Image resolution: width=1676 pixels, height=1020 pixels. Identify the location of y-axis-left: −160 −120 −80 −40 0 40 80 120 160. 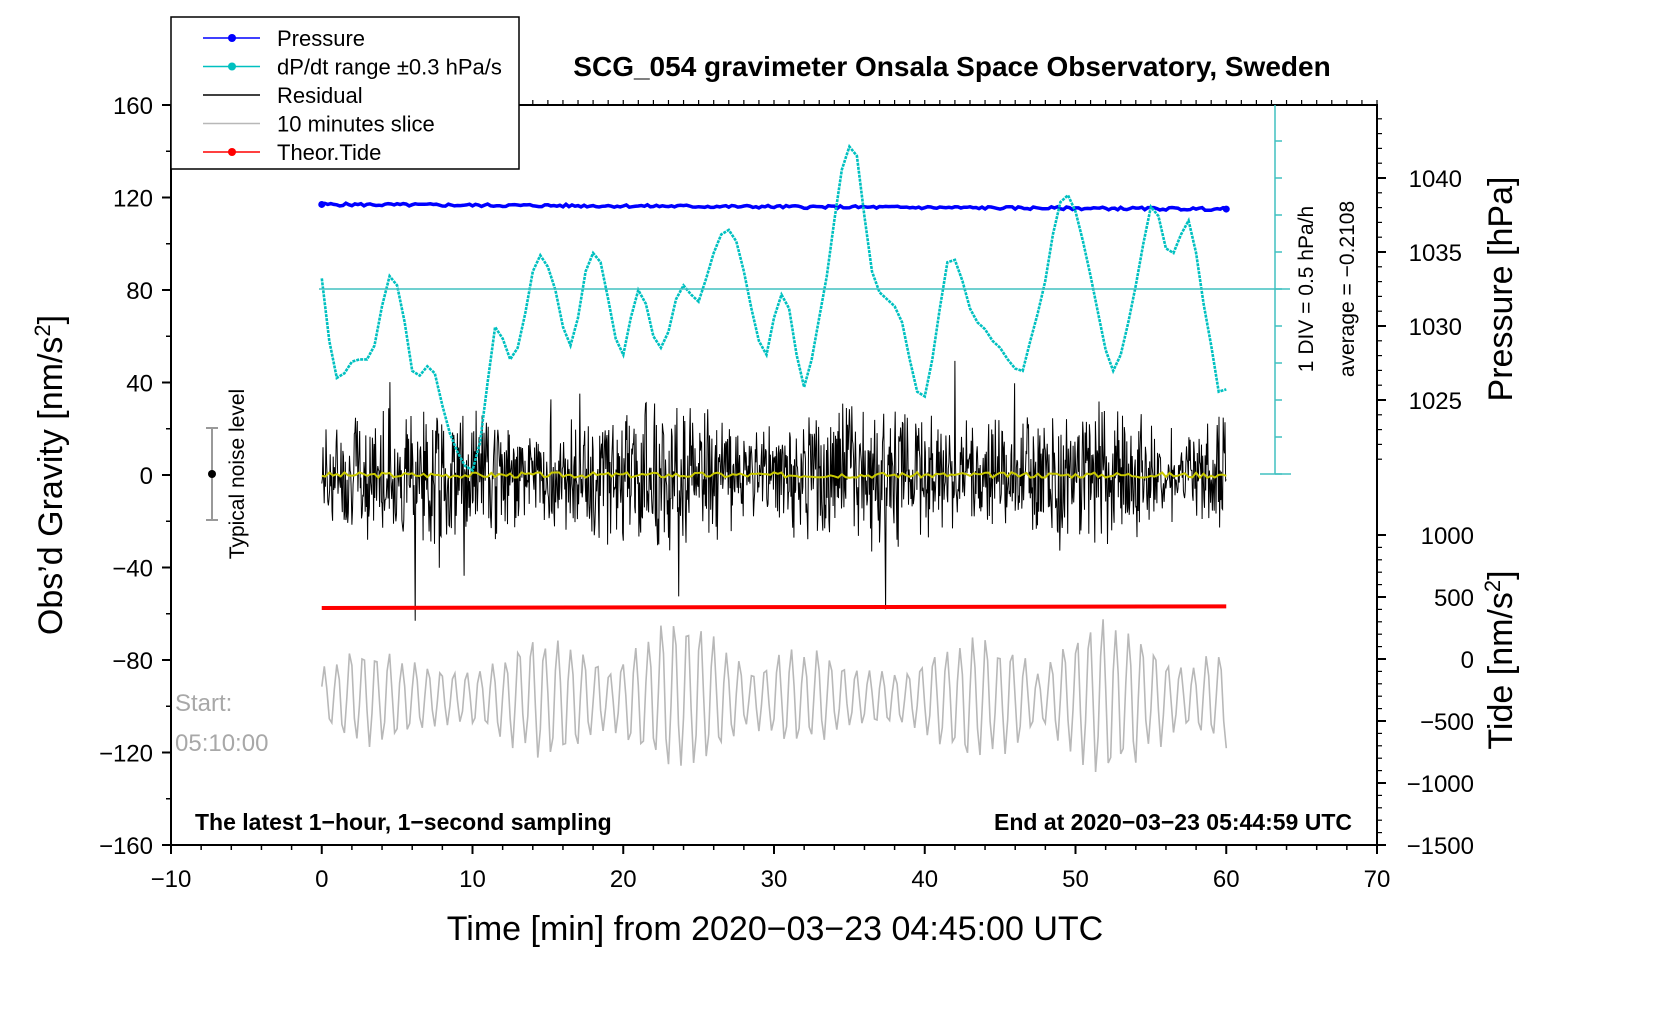
(135, 476).